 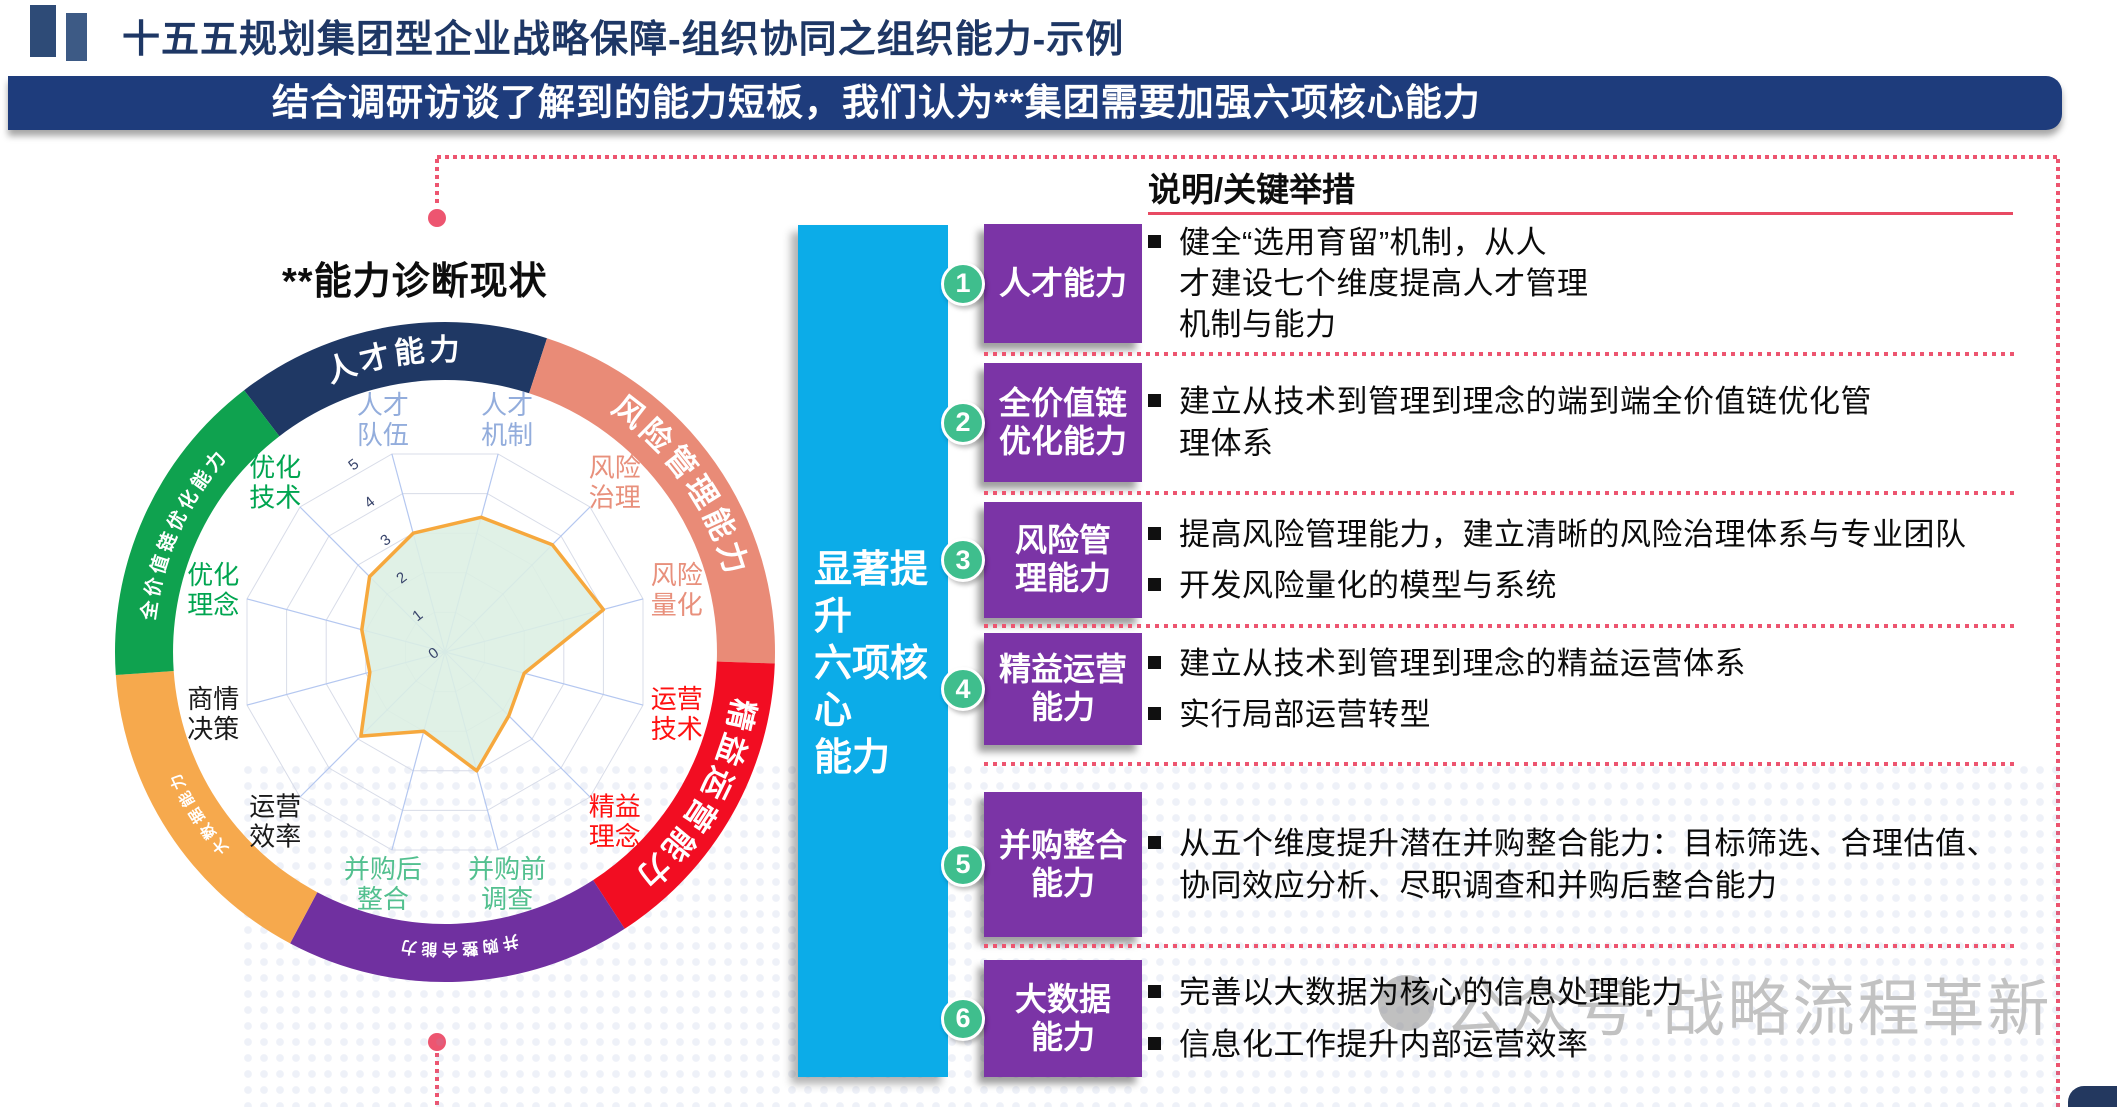 I want to click on capability-box-label: 全价值链 优化能力, so click(x=1062, y=421).